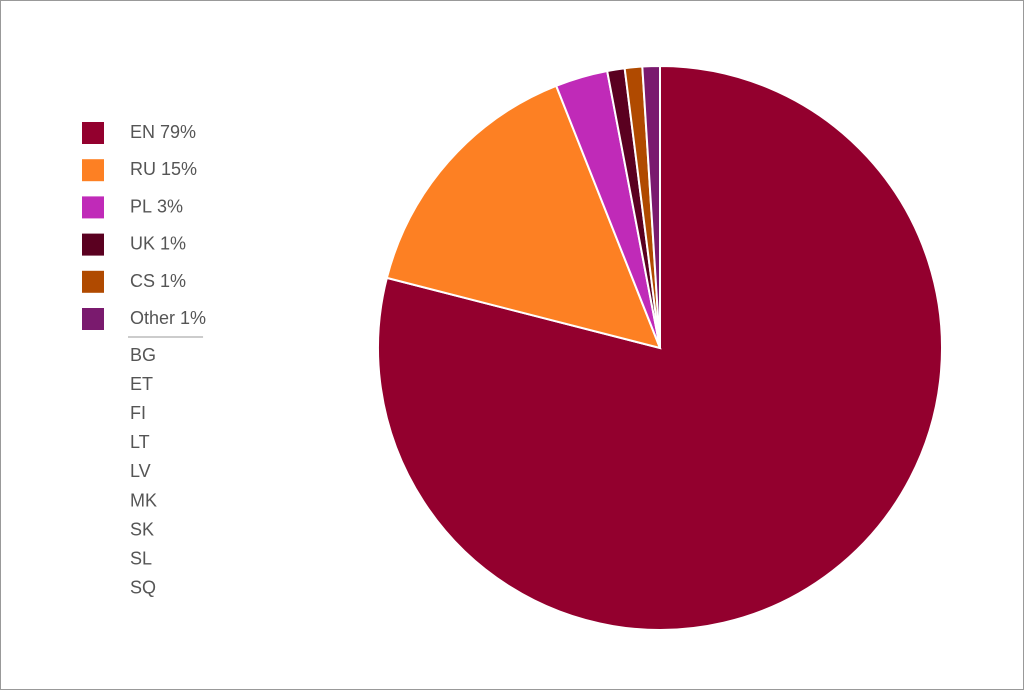 Image resolution: width=1024 pixels, height=690 pixels. Describe the element at coordinates (152, 318) in the screenshot. I see `legend-category: Other` at that location.